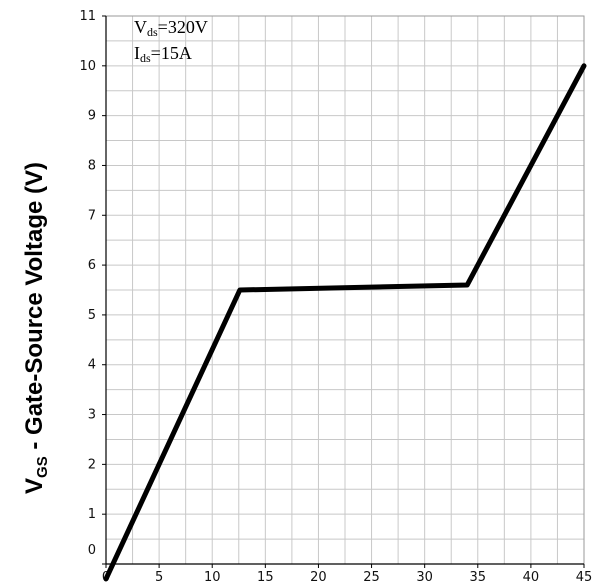 Image resolution: width=607 pixels, height=586 pixels. Describe the element at coordinates (531, 577) in the screenshot. I see `x-tick-label: 40` at that location.